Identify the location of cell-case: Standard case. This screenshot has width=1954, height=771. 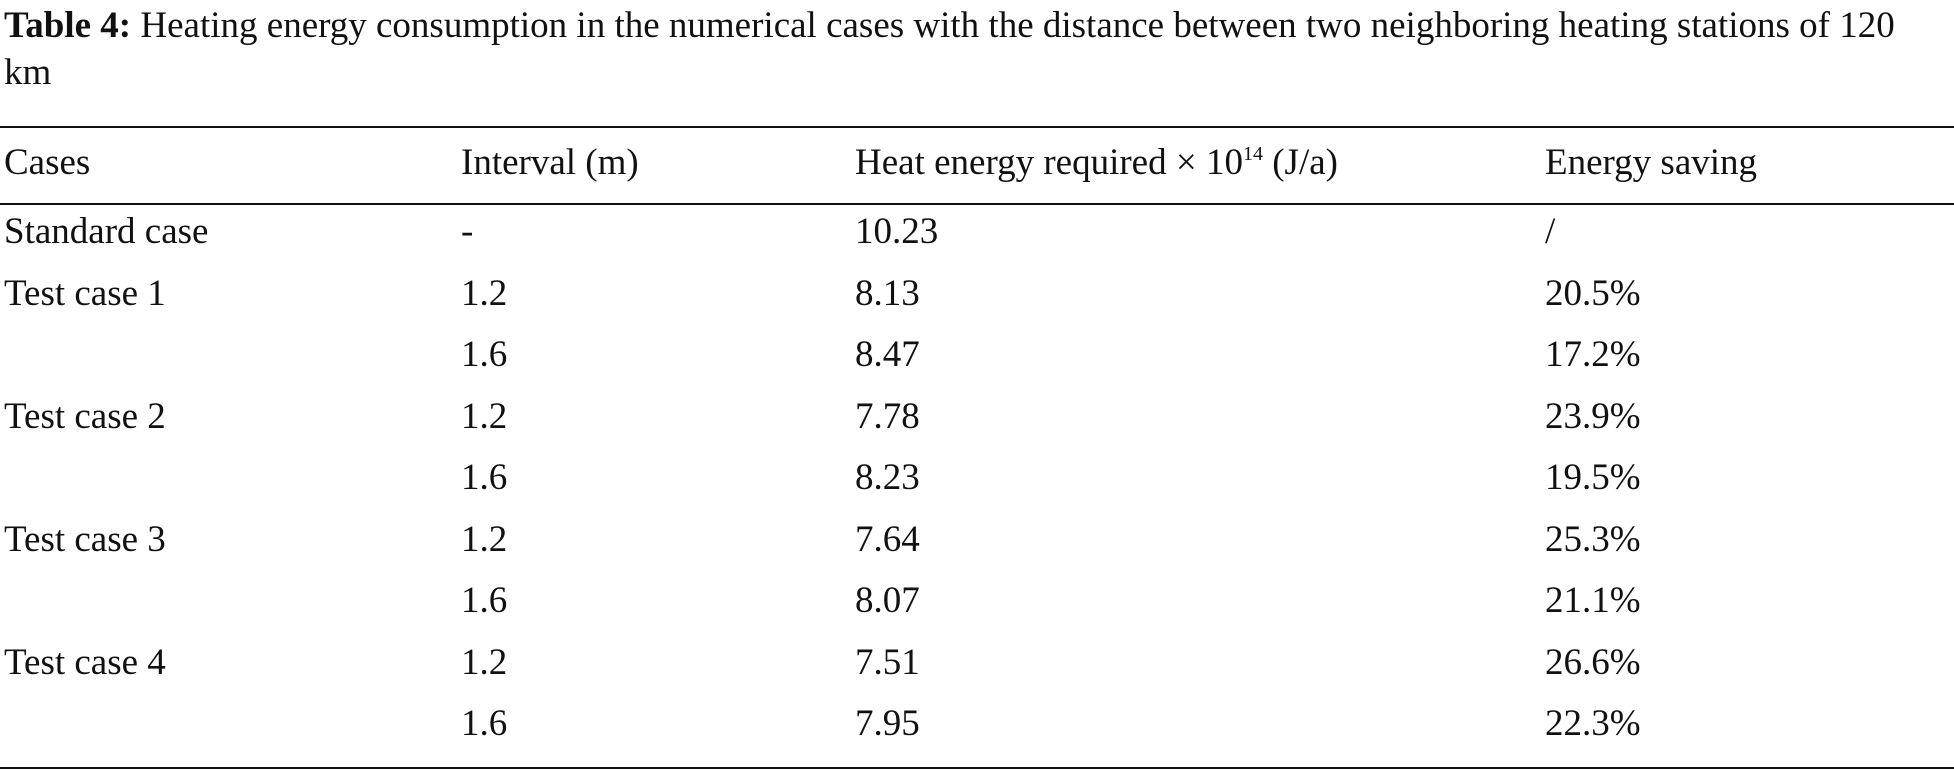
(106, 231).